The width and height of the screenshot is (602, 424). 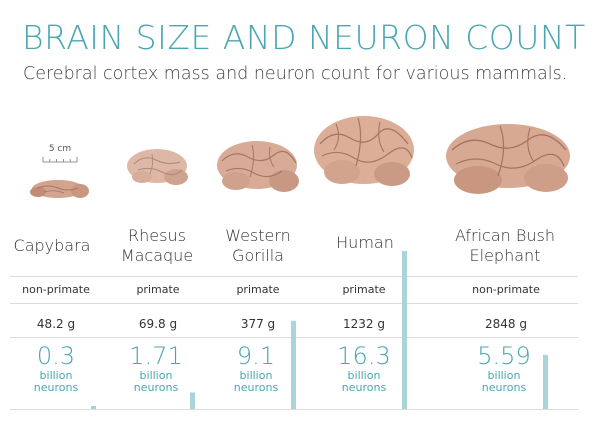 What do you see at coordinates (304, 37) in the screenshot?
I see `chart-title: BRAIN SIZE AND NEURON COUNT` at bounding box center [304, 37].